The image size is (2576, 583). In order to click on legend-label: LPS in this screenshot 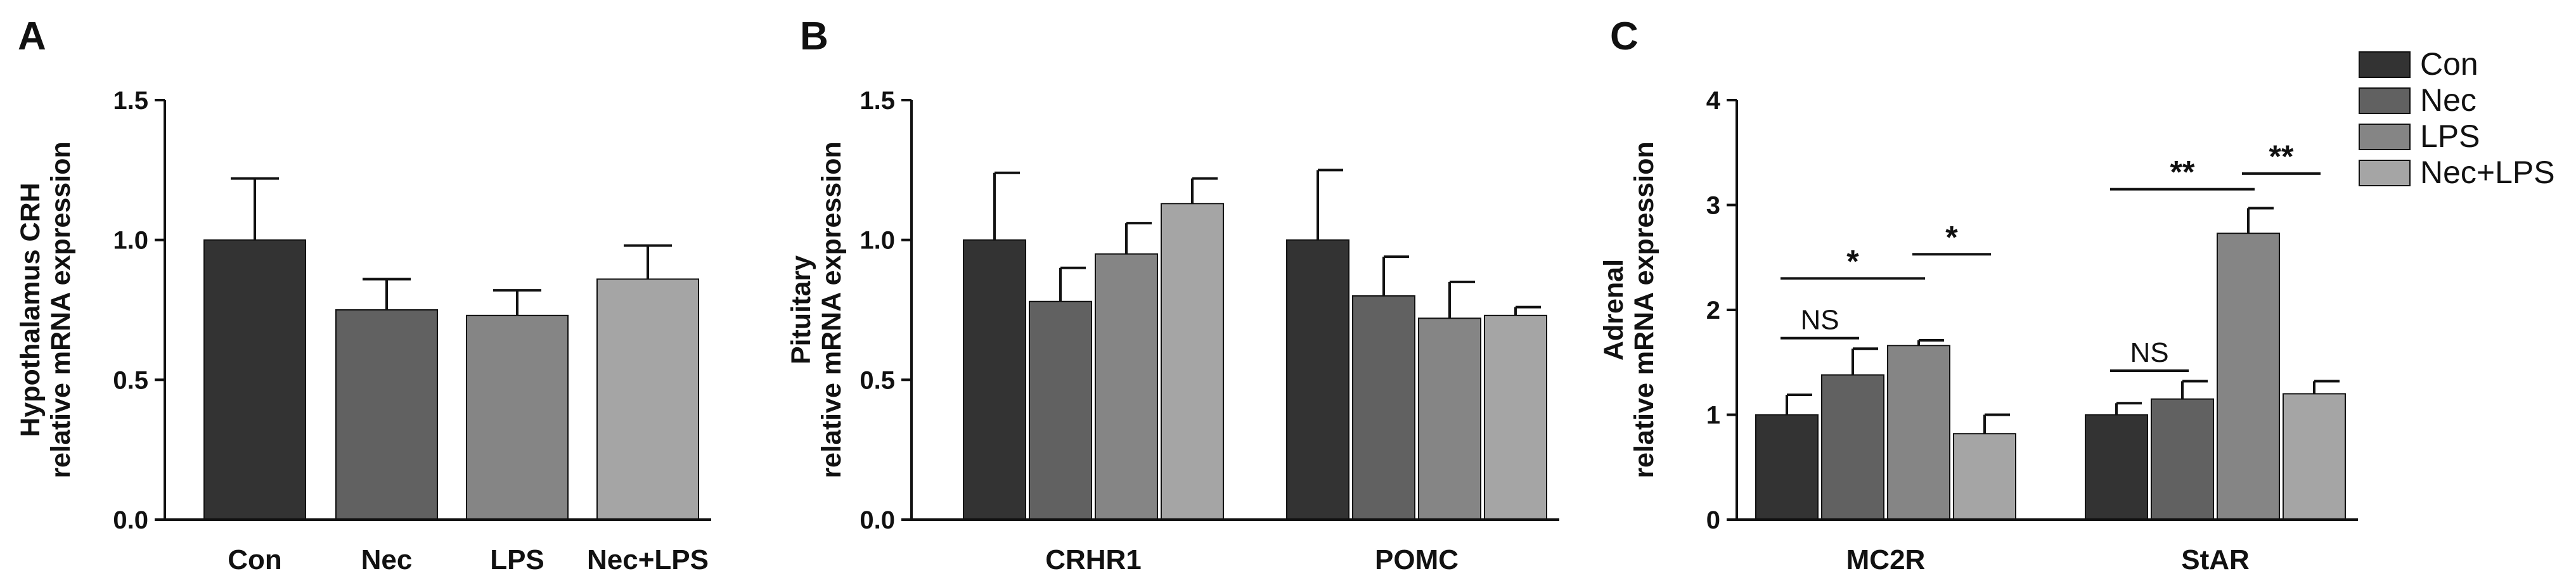, I will do `click(2450, 136)`.